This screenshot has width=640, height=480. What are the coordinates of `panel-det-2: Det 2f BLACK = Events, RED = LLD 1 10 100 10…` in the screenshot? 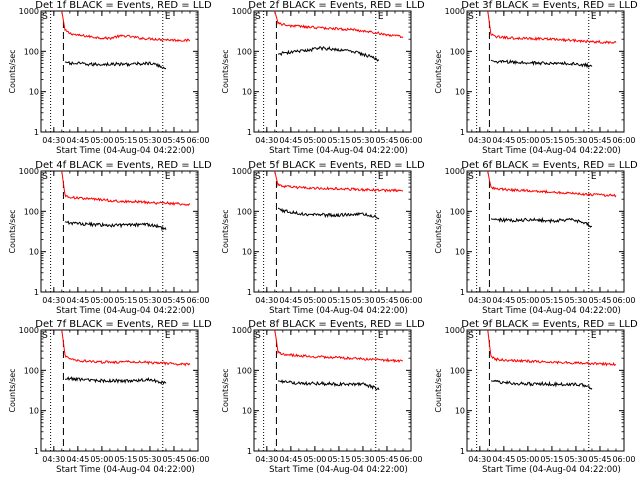 It's located at (323, 78).